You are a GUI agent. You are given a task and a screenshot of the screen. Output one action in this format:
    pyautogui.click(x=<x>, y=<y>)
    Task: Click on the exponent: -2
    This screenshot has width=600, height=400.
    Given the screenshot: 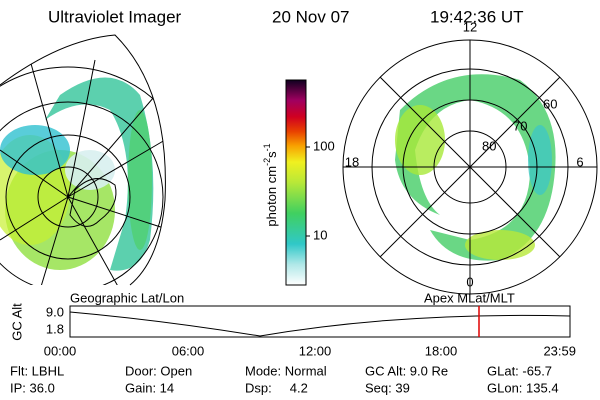 What is the action you would take?
    pyautogui.click(x=267, y=162)
    